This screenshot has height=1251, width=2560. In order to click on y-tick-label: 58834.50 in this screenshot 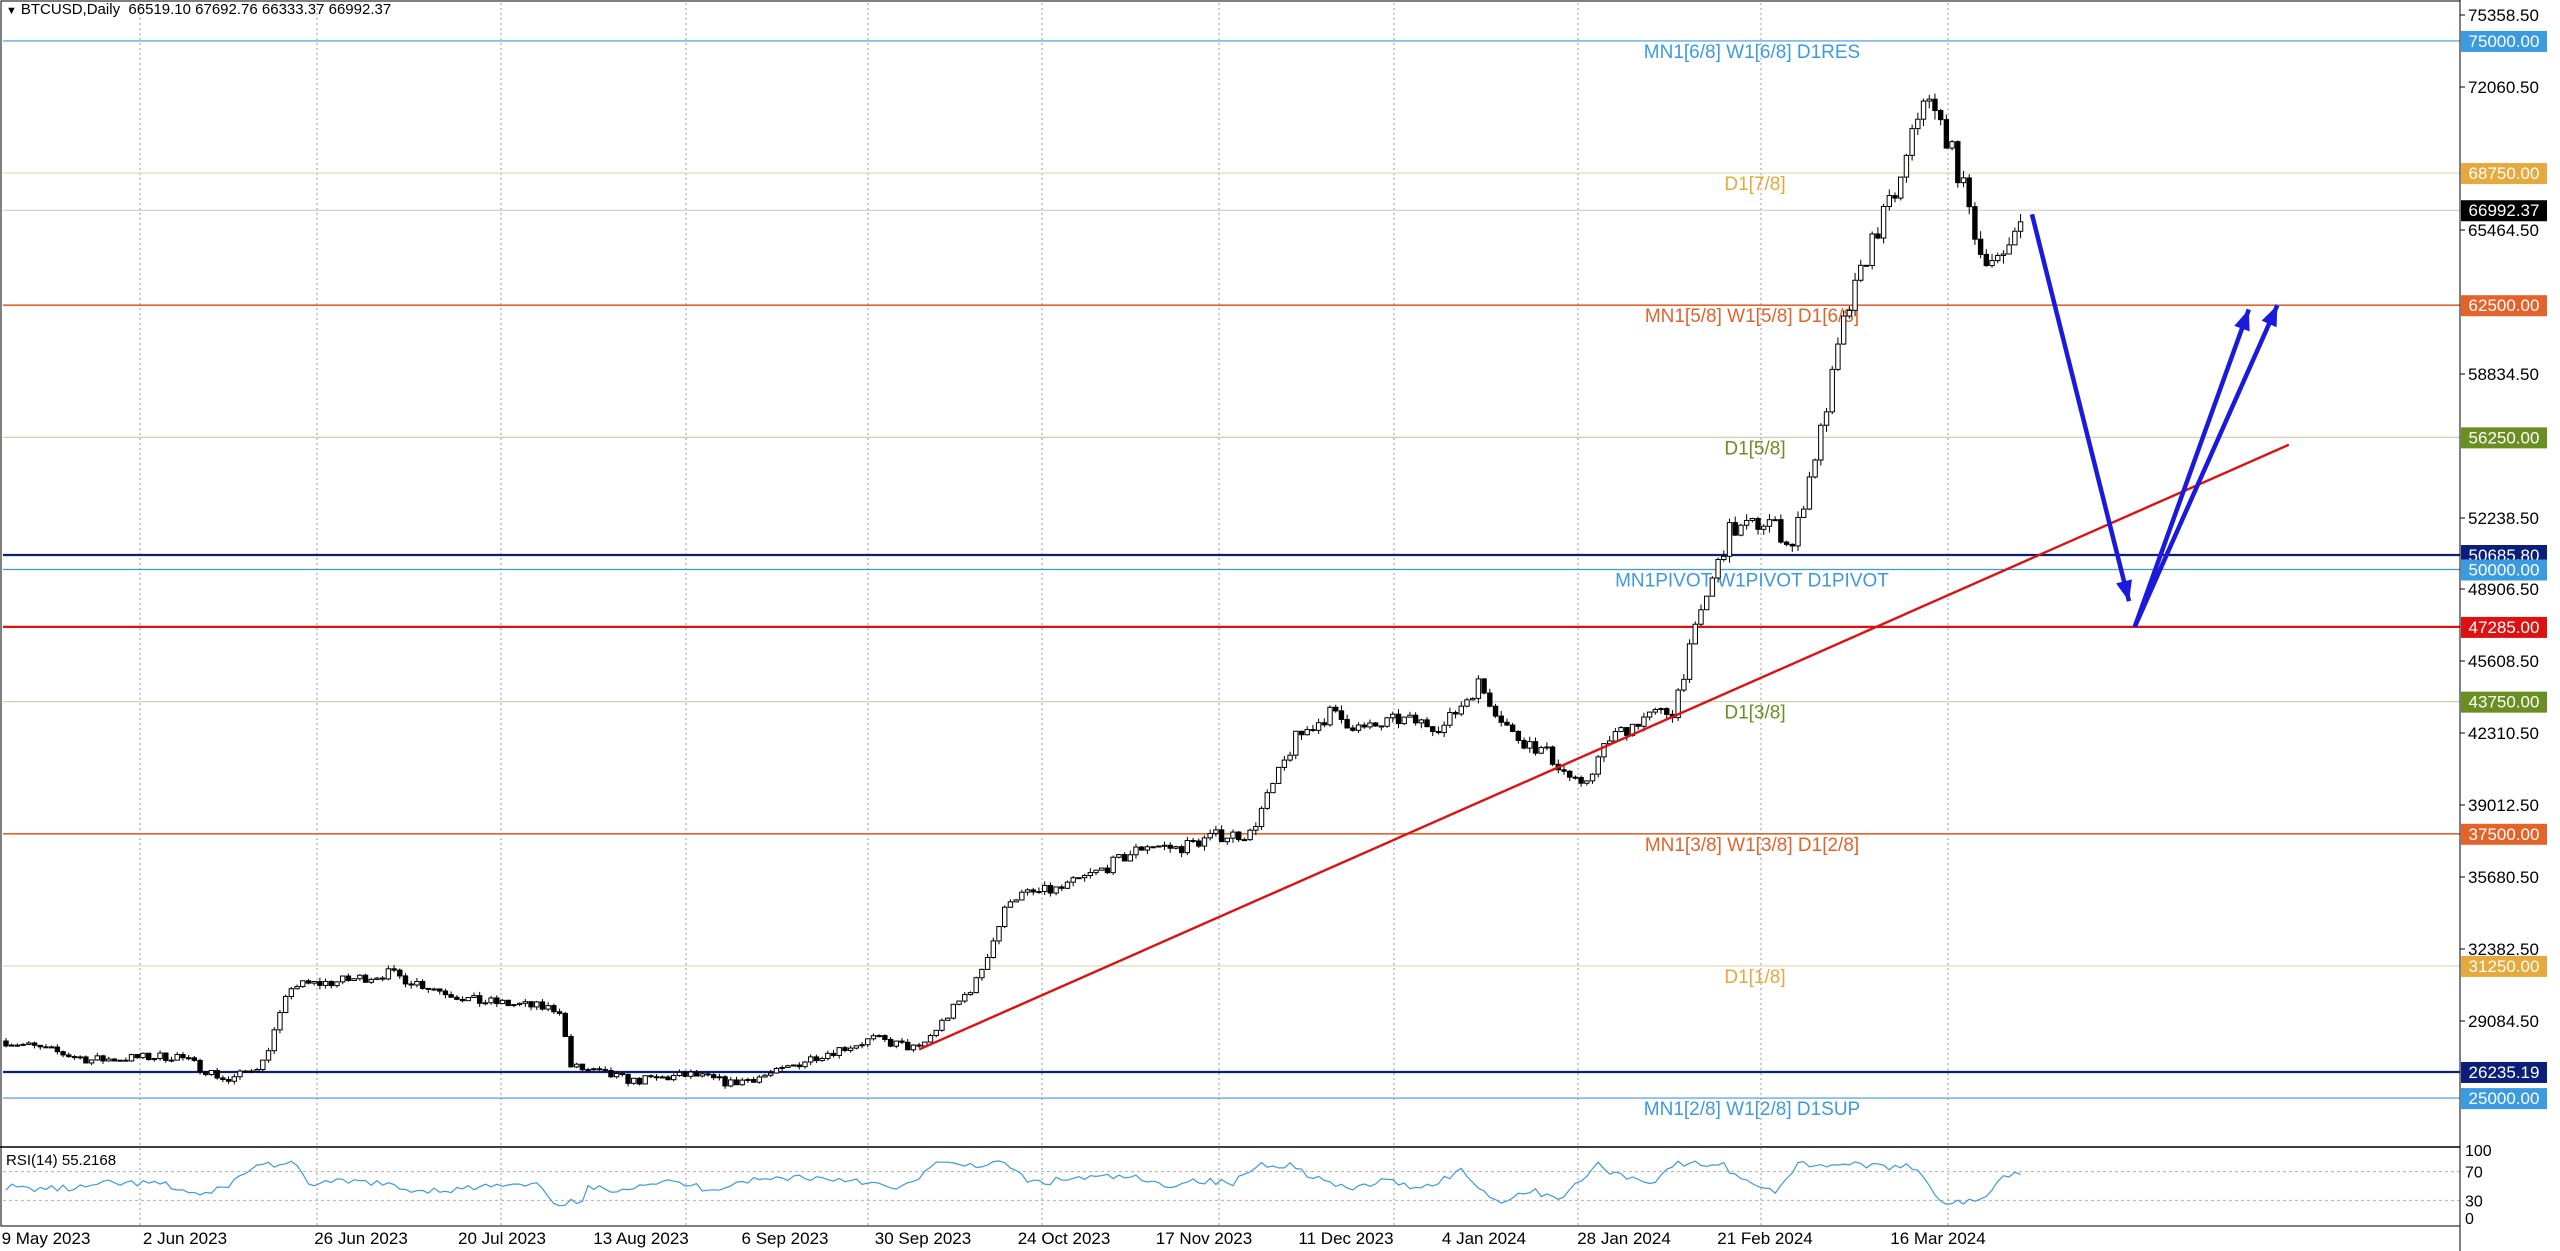, I will do `click(2503, 374)`.